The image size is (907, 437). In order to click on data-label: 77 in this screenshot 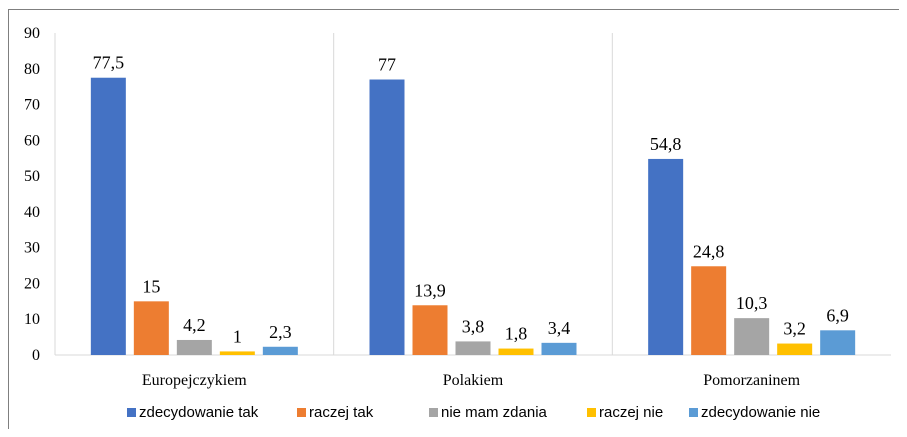, I will do `click(387, 65)`.